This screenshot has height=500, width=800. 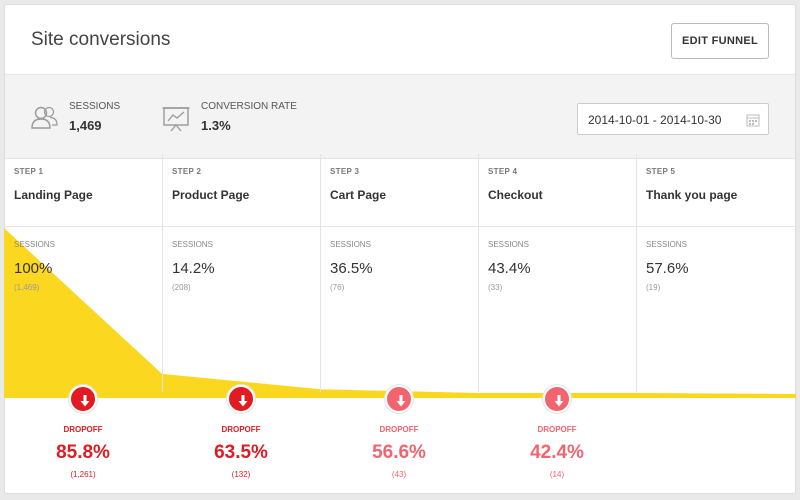 What do you see at coordinates (692, 195) in the screenshot?
I see `step-name: Thank you page` at bounding box center [692, 195].